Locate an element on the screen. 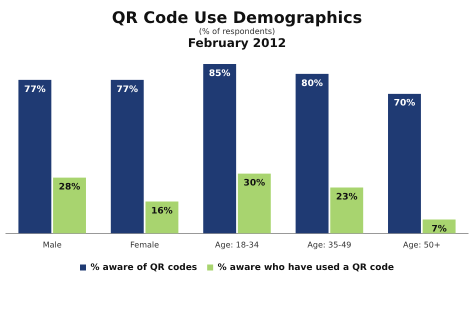  data-label: 70% is located at coordinates (405, 103).